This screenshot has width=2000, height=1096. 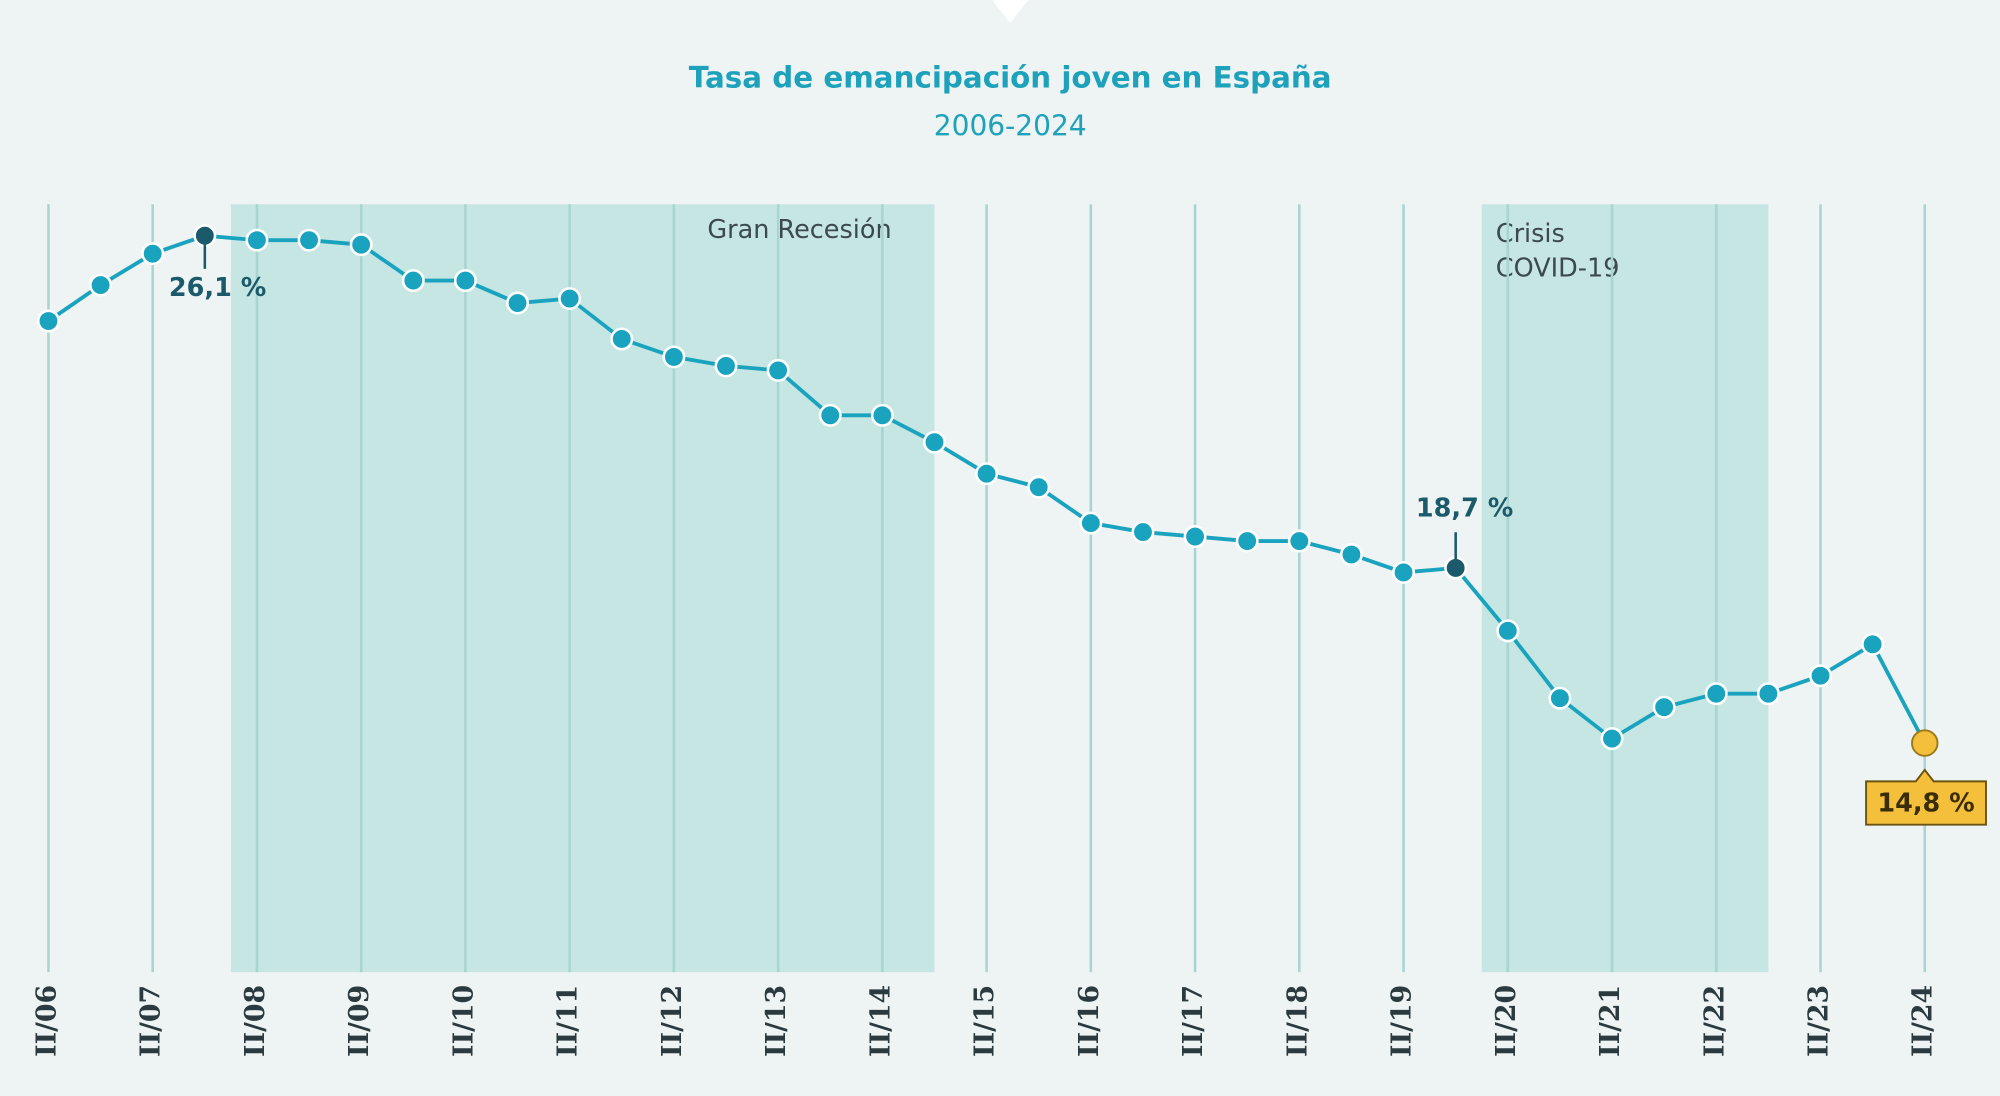 What do you see at coordinates (880, 1021) in the screenshot?
I see `x-tick-label: II/14` at bounding box center [880, 1021].